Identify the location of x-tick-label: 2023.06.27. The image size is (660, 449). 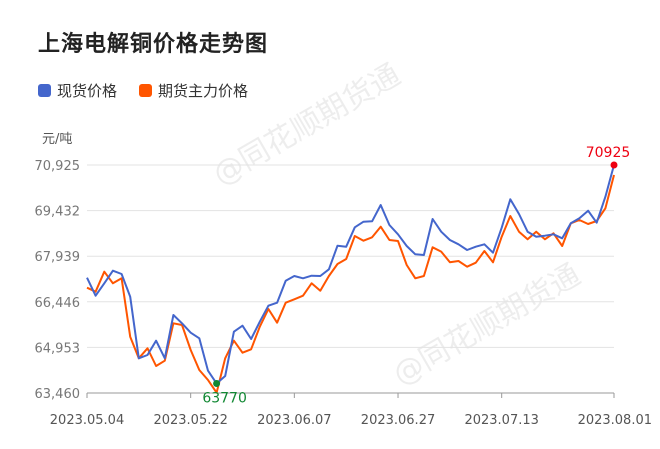
(398, 420).